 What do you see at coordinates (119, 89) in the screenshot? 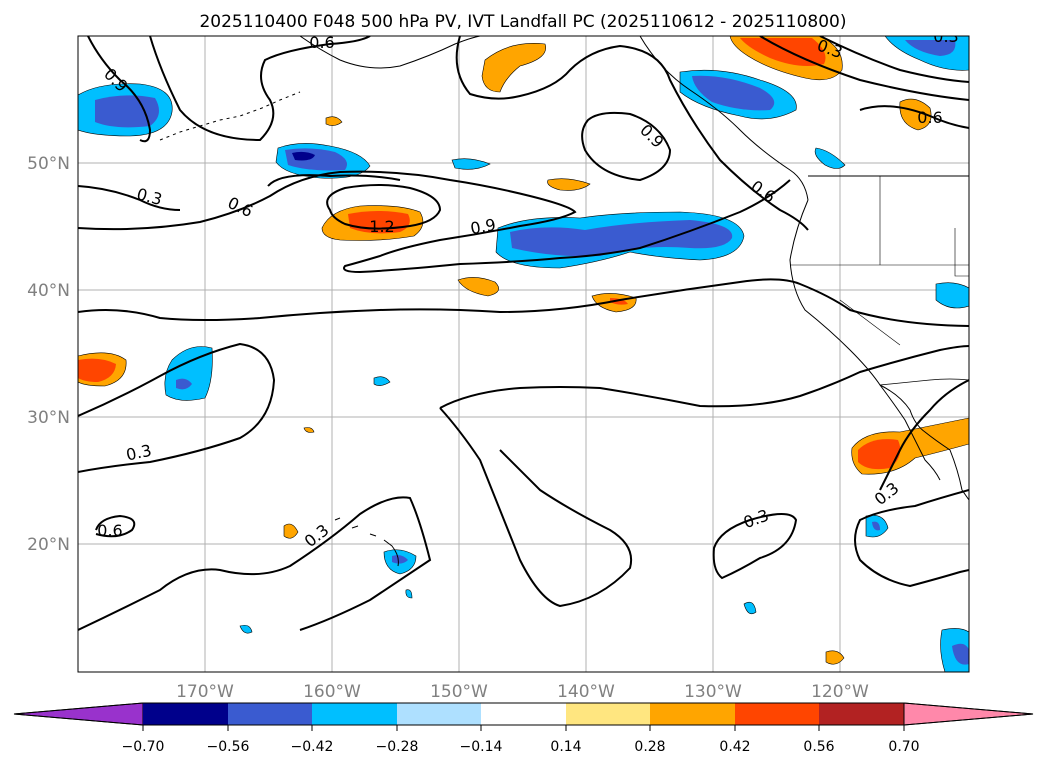
I see `contour-0.9-nw` at bounding box center [119, 89].